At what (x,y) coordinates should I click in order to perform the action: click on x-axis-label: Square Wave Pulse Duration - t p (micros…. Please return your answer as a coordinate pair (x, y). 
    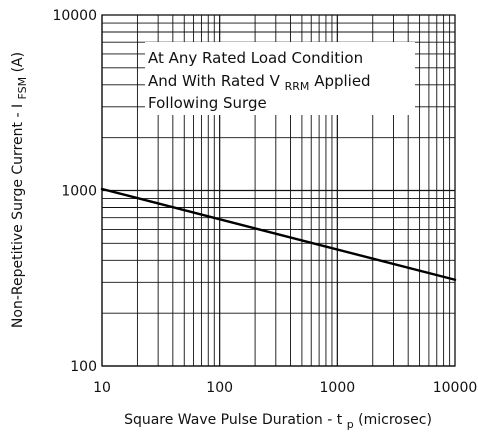
    Looking at the image, I should click on (278, 422).